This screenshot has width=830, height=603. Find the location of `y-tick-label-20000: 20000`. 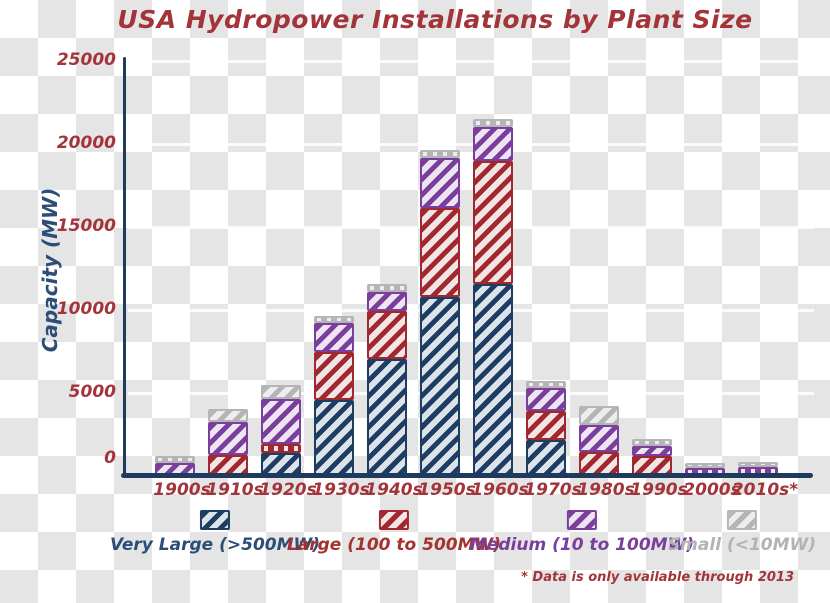

y-tick-label-20000: 20000 is located at coordinates (86, 143).